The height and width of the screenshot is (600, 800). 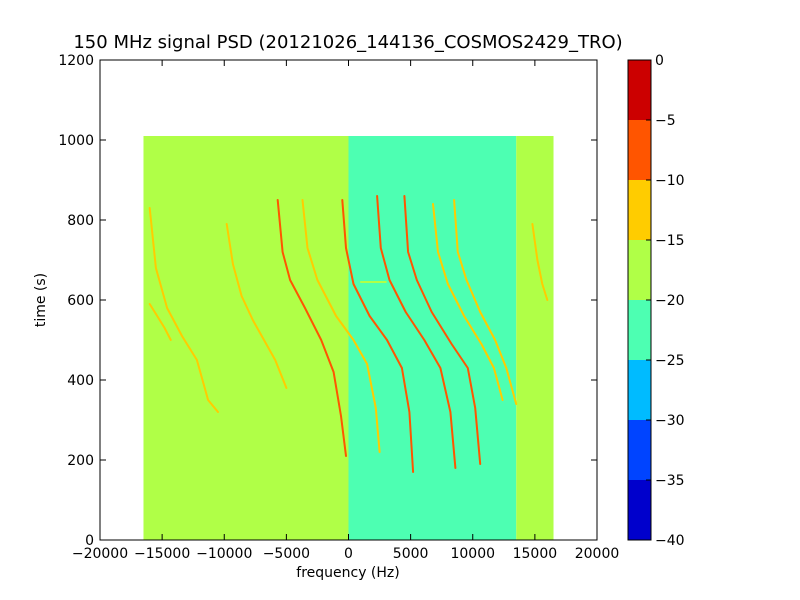 I want to click on x-tick-label: −5000, so click(x=286, y=554).